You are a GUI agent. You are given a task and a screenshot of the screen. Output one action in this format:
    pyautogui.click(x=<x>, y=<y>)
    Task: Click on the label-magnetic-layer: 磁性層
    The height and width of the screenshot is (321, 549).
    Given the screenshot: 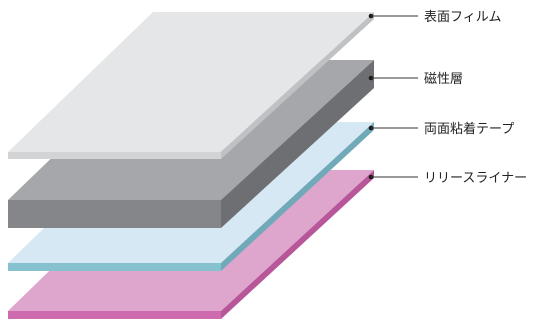 What is the action you would take?
    pyautogui.click(x=443, y=79)
    